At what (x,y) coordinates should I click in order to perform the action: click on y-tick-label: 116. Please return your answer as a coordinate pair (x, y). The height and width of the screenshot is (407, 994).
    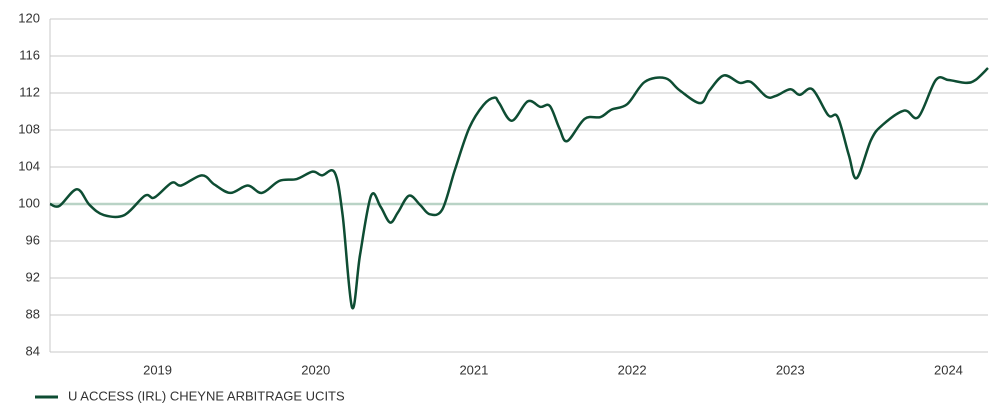
    Looking at the image, I should click on (29, 54).